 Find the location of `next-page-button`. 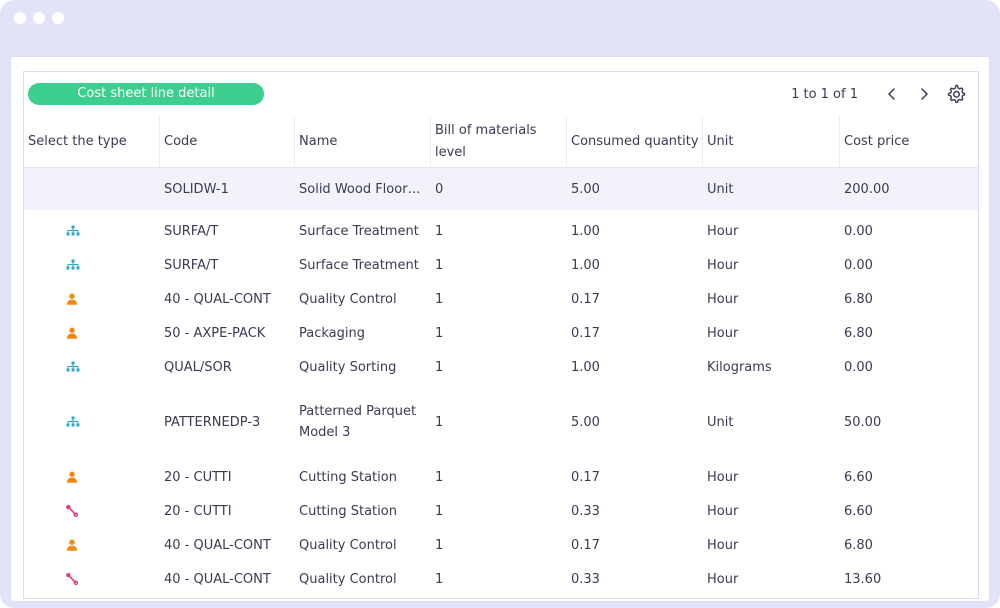

next-page-button is located at coordinates (924, 94).